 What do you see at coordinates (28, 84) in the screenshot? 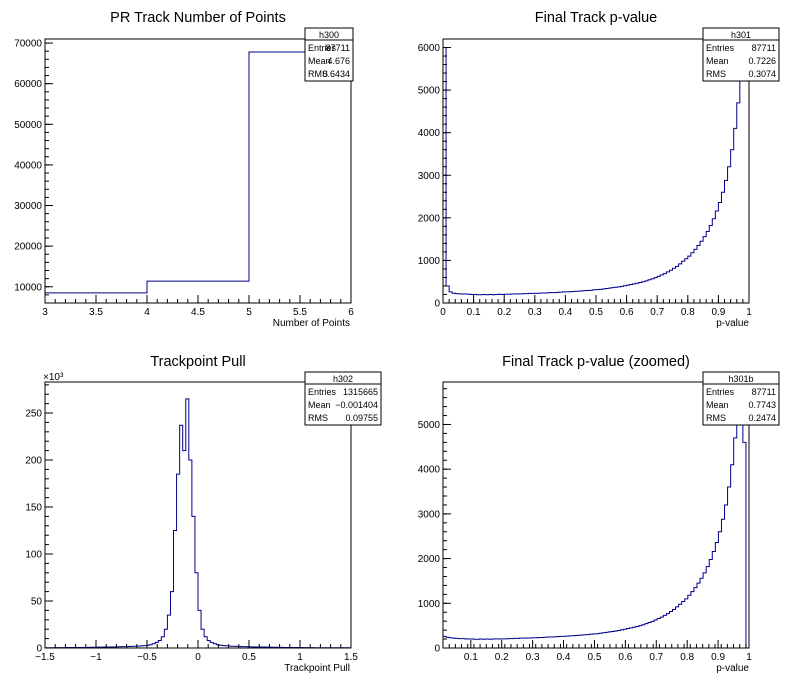
I see `y-tick-label: 60000` at bounding box center [28, 84].